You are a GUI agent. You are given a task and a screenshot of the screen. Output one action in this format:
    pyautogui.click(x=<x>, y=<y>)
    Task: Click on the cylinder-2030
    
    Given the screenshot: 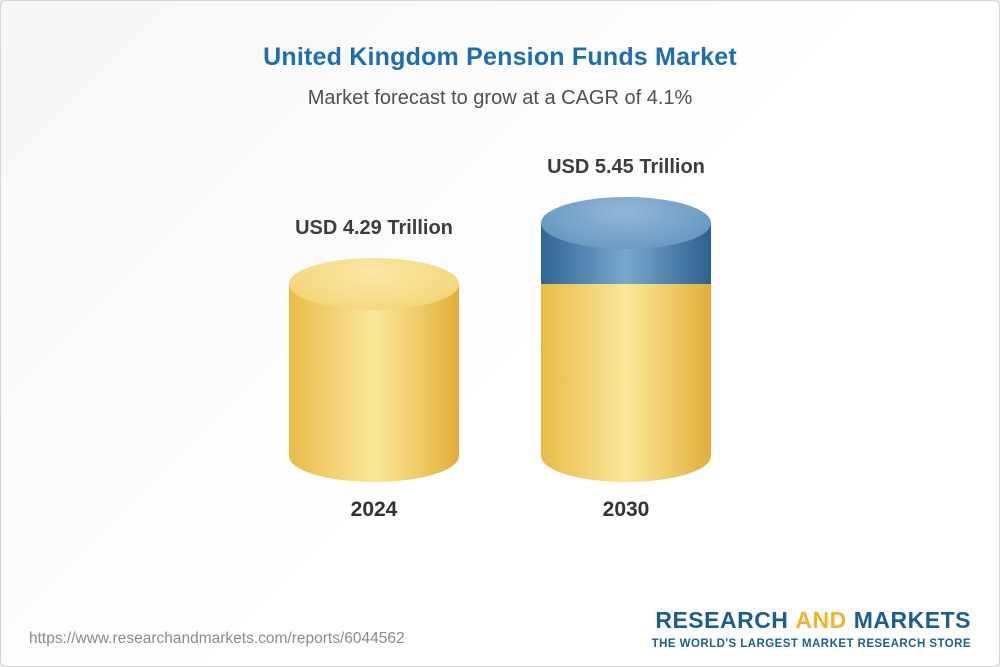 What is the action you would take?
    pyautogui.click(x=626, y=339)
    